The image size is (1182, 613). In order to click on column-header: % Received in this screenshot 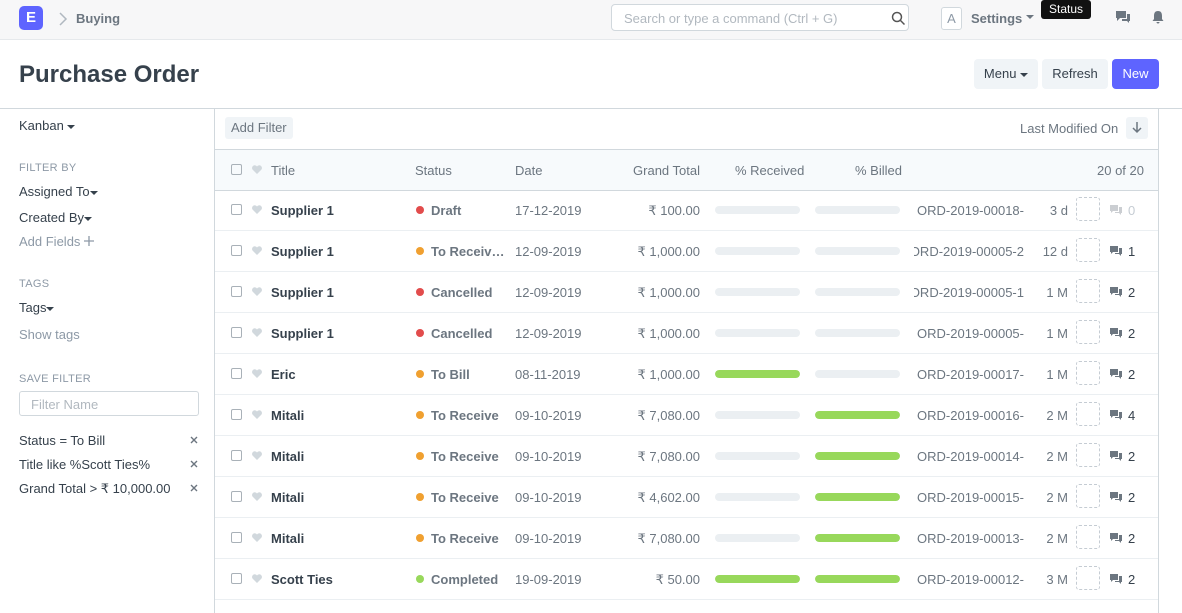, I will do `click(770, 170)`.